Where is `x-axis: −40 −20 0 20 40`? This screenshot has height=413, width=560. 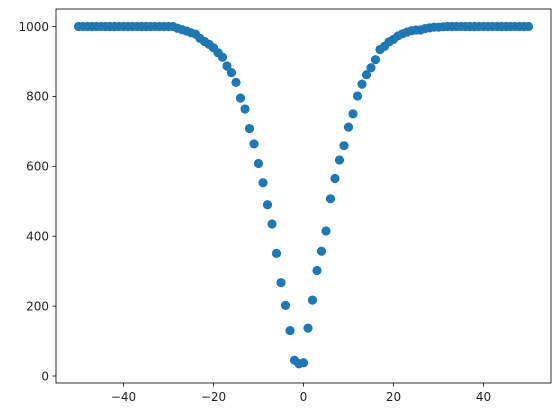 x-axis: −40 −20 0 20 40 is located at coordinates (301, 393).